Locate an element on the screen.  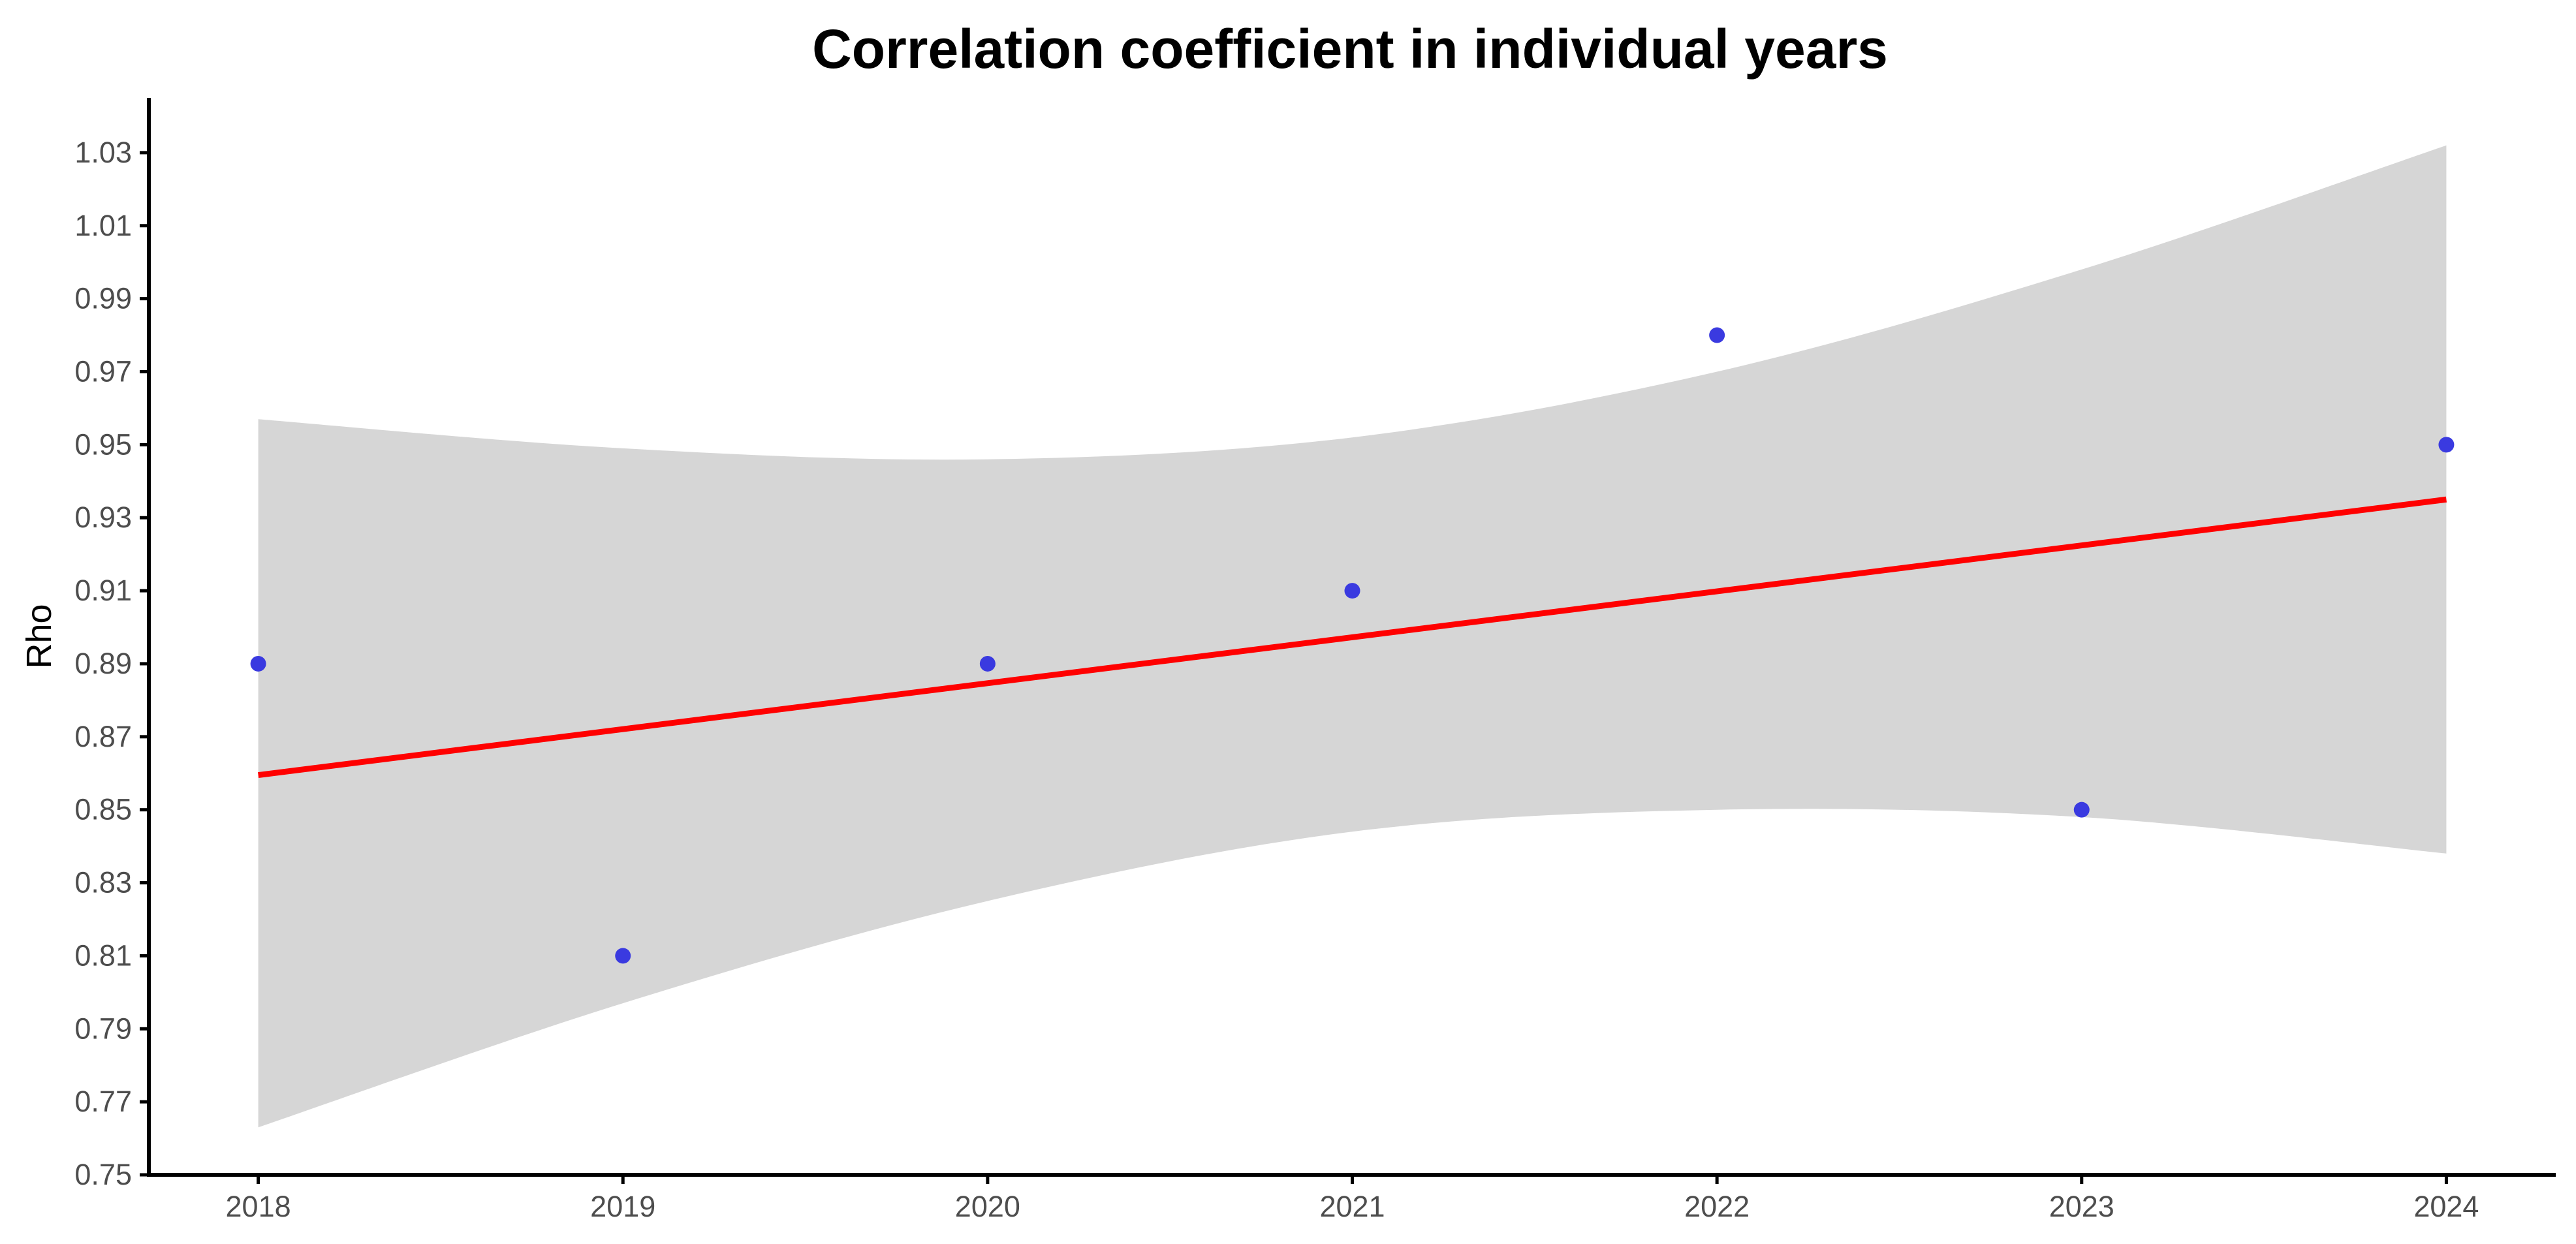
y-tick-label: 0.87 is located at coordinates (103, 736).